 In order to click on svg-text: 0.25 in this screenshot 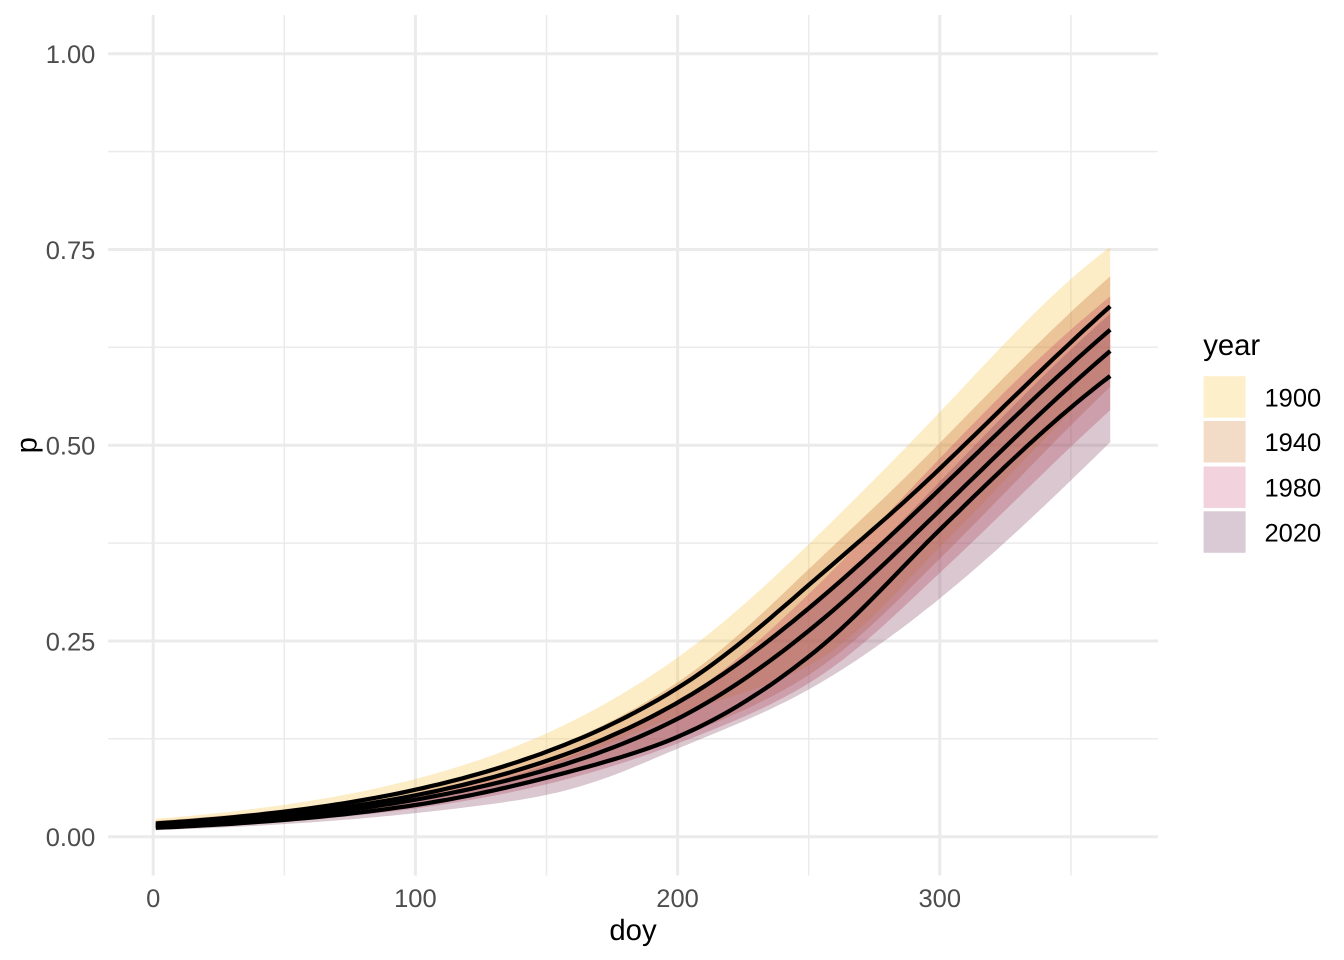, I will do `click(71, 642)`.